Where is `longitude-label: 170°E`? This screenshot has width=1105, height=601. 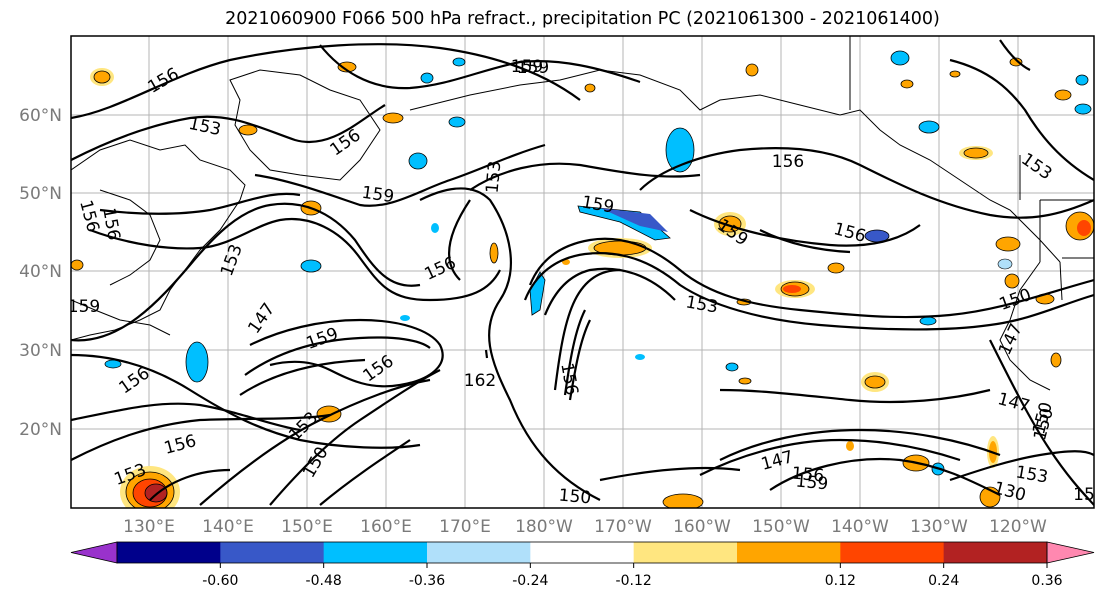
longitude-label: 170°E is located at coordinates (465, 527).